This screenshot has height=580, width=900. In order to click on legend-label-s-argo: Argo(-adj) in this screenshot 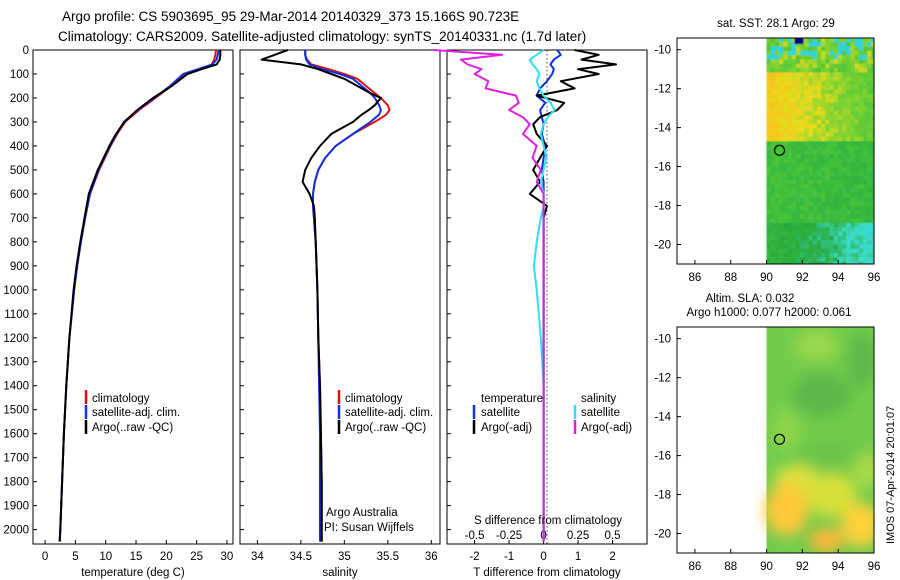, I will do `click(606, 428)`.